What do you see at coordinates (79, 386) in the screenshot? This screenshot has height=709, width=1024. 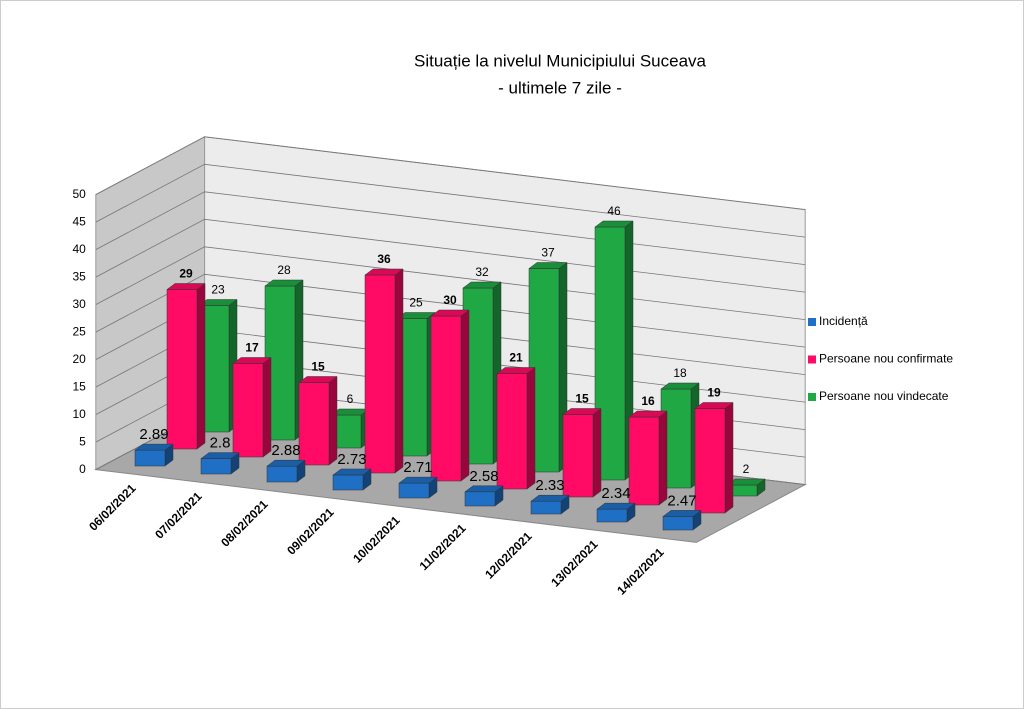 I see `y-tick-label: 15` at bounding box center [79, 386].